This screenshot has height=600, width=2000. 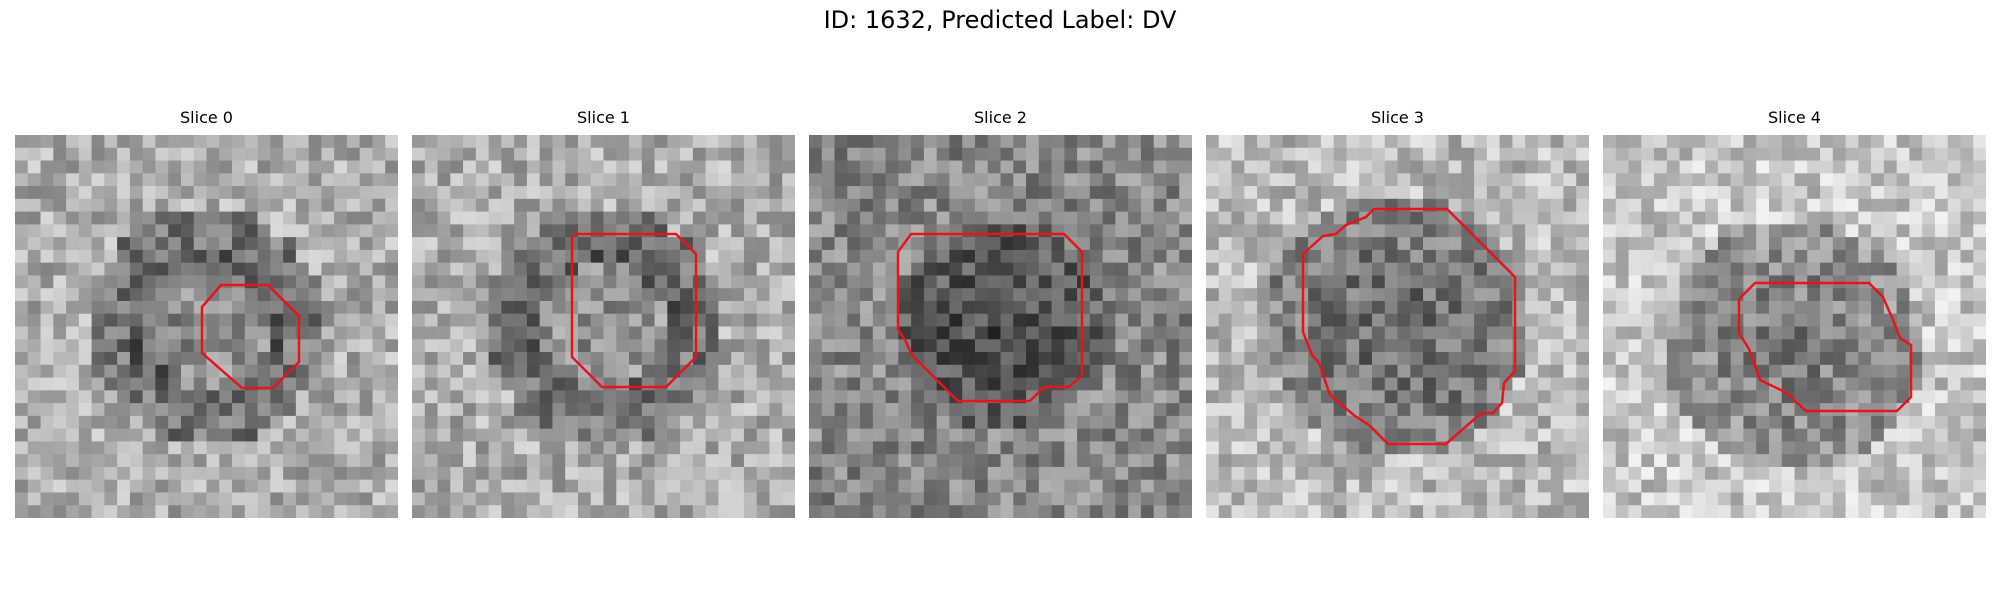 What do you see at coordinates (1000, 118) in the screenshot?
I see `slice-title-2: Slice 2` at bounding box center [1000, 118].